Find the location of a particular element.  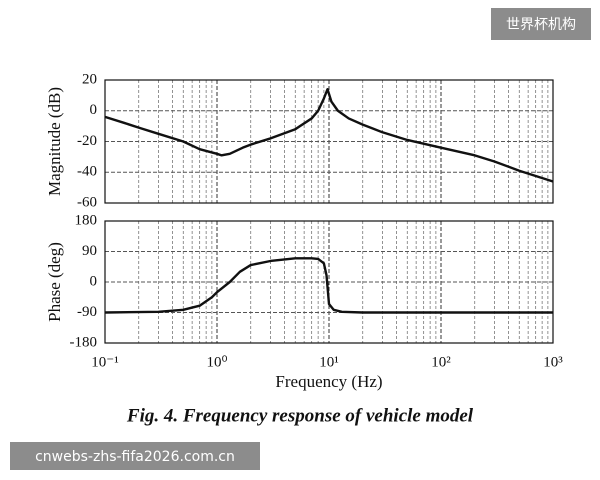

x-tick-label: 10⁰ is located at coordinates (216, 362).